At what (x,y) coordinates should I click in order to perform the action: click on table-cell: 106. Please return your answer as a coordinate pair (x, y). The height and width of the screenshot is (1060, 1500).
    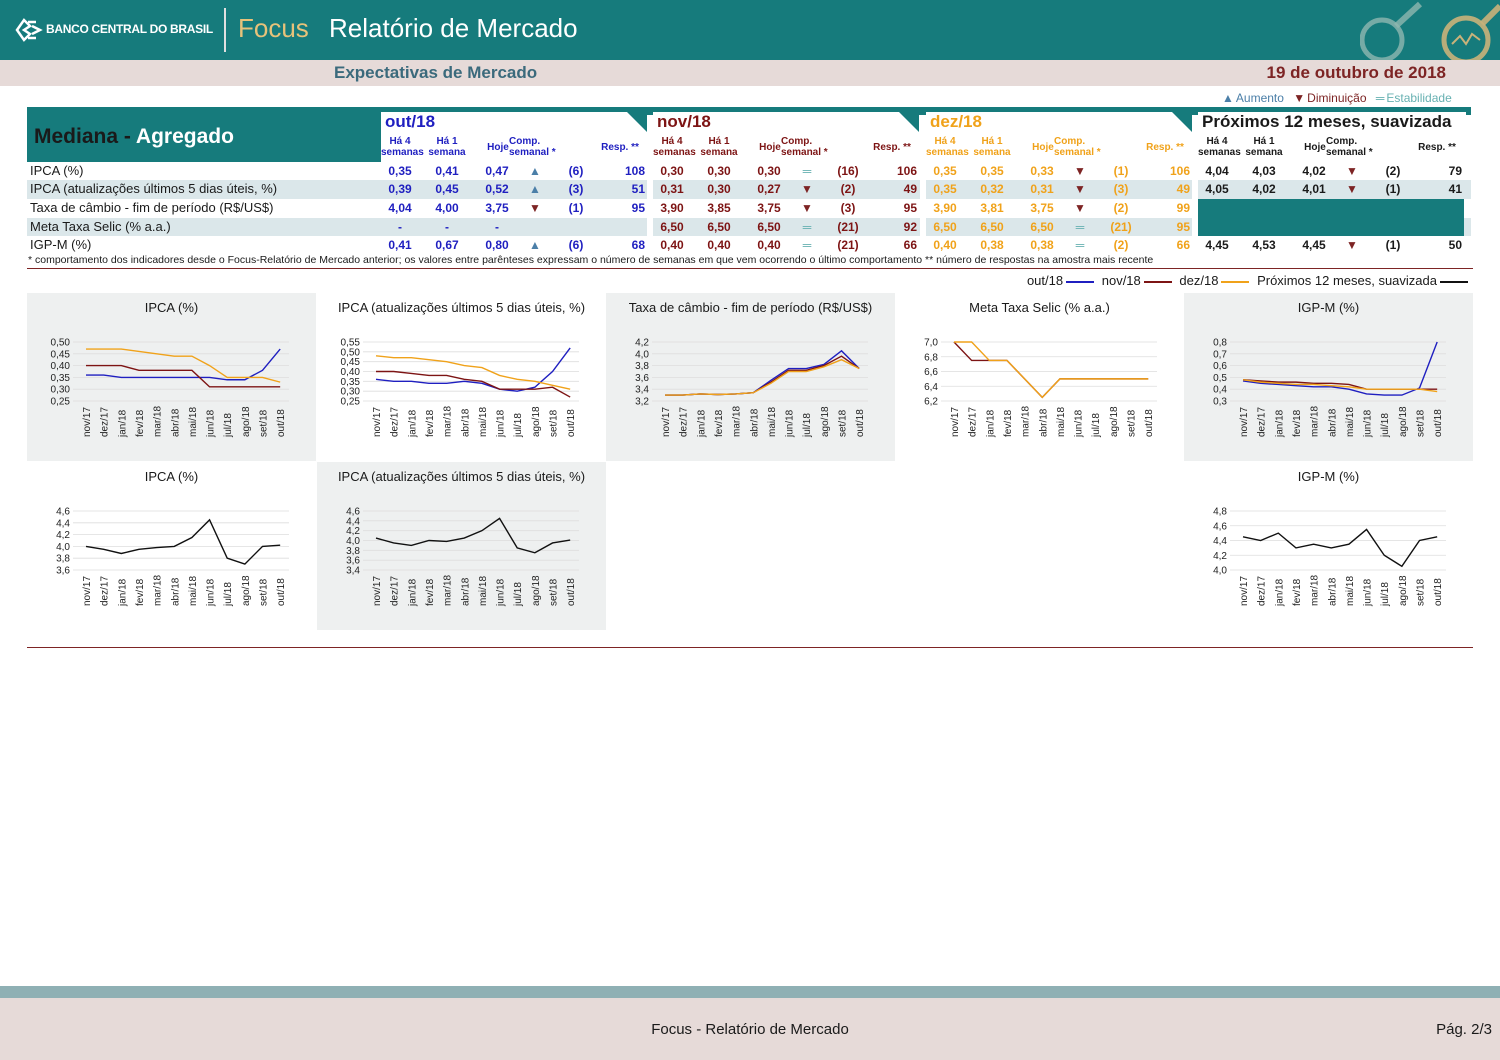
    Looking at the image, I should click on (906, 171).